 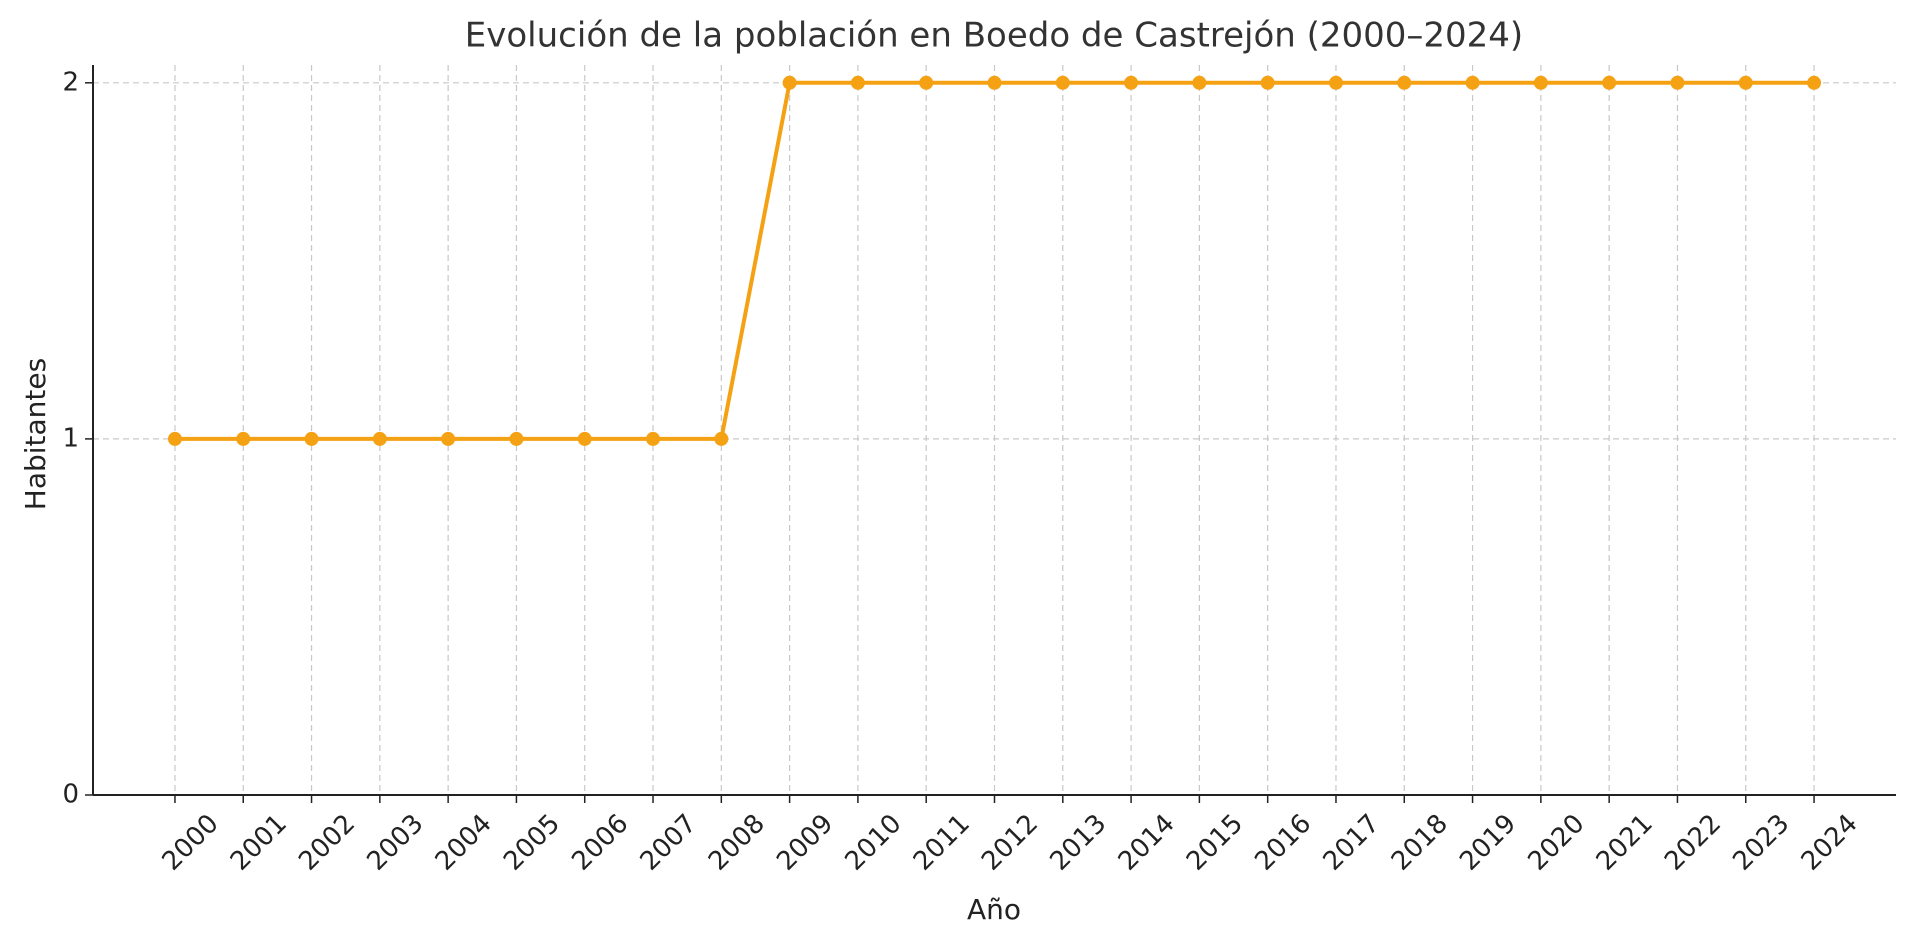 I want to click on y-tick-label: 0, so click(x=70, y=795).